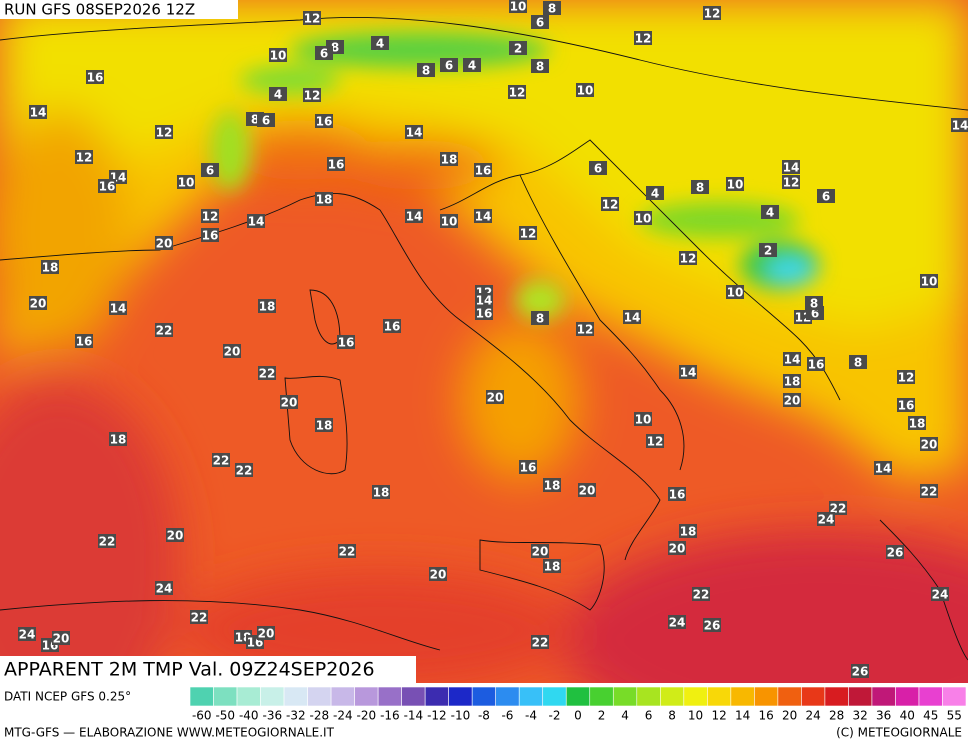 The width and height of the screenshot is (968, 749). What do you see at coordinates (320, 716) in the screenshot?
I see `legend-label: -28` at bounding box center [320, 716].